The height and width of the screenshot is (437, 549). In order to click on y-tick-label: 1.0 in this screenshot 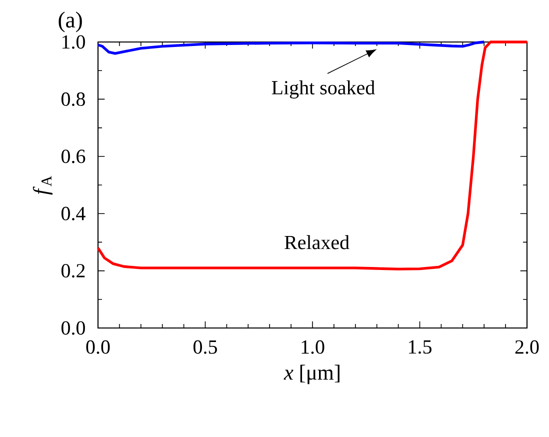, I will do `click(73, 42)`.